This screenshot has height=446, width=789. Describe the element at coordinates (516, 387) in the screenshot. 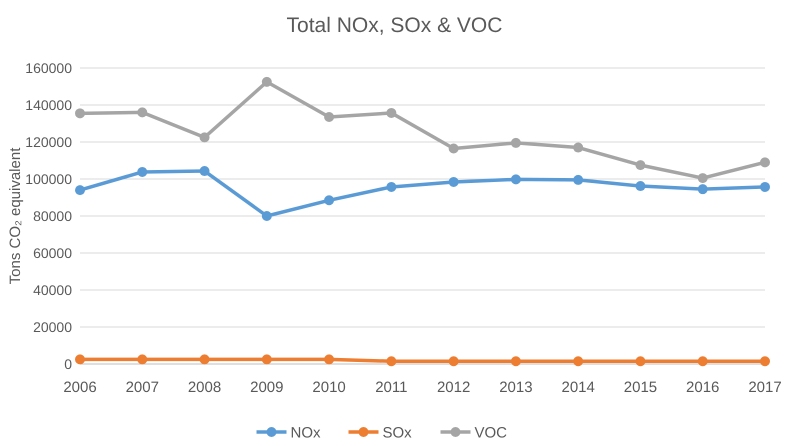

I see `x-tick-label: 2013` at that location.